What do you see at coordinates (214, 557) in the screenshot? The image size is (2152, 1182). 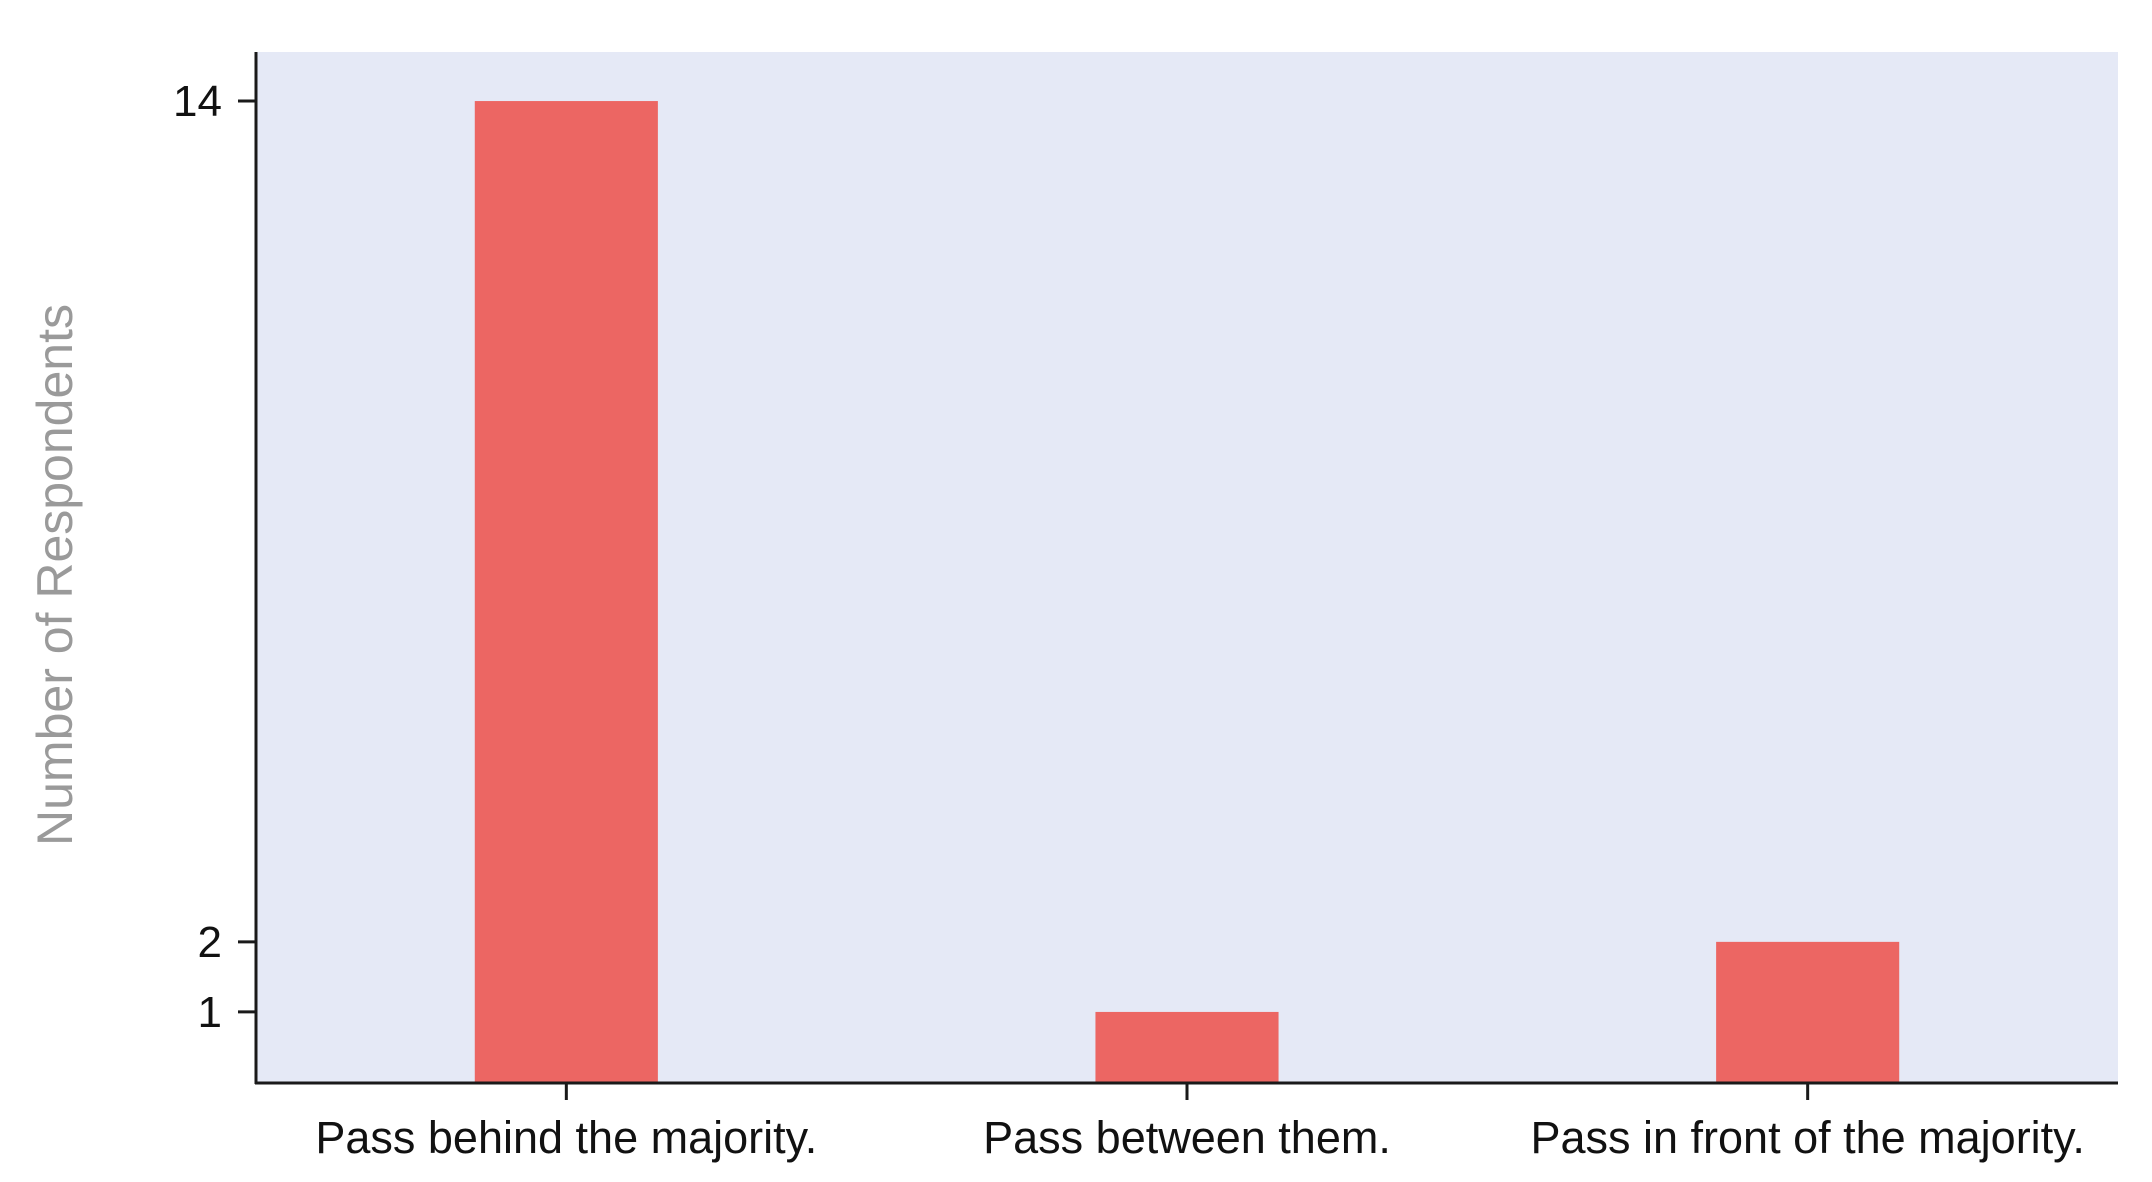 I see `y-ticks-group: 1 2 14` at bounding box center [214, 557].